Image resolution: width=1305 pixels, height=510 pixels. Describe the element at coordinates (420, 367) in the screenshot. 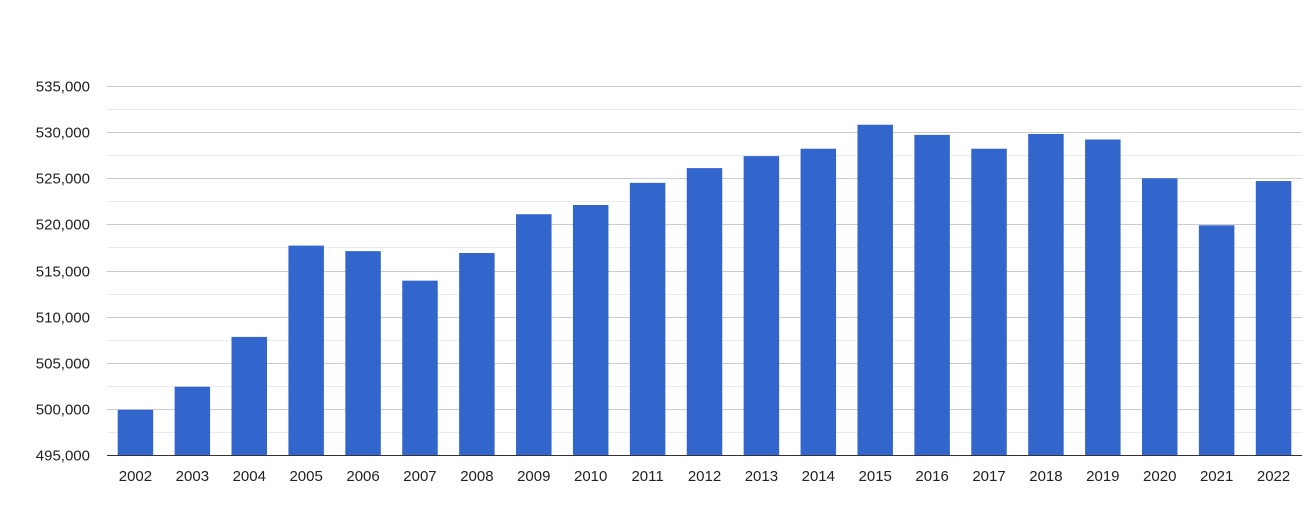

I see `bar-2007` at that location.